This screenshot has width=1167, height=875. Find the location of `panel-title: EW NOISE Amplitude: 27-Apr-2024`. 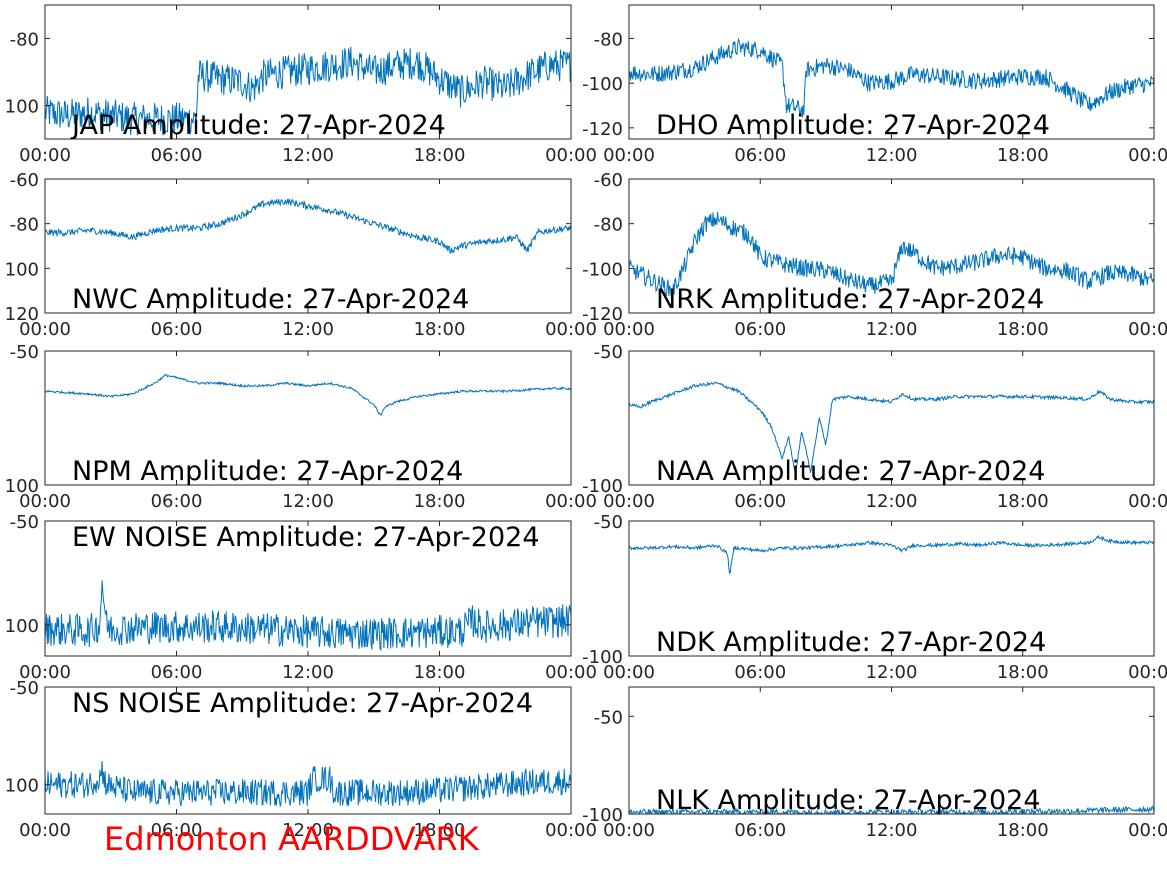

panel-title: EW NOISE Amplitude: 27-Apr-2024 is located at coordinates (306, 537).